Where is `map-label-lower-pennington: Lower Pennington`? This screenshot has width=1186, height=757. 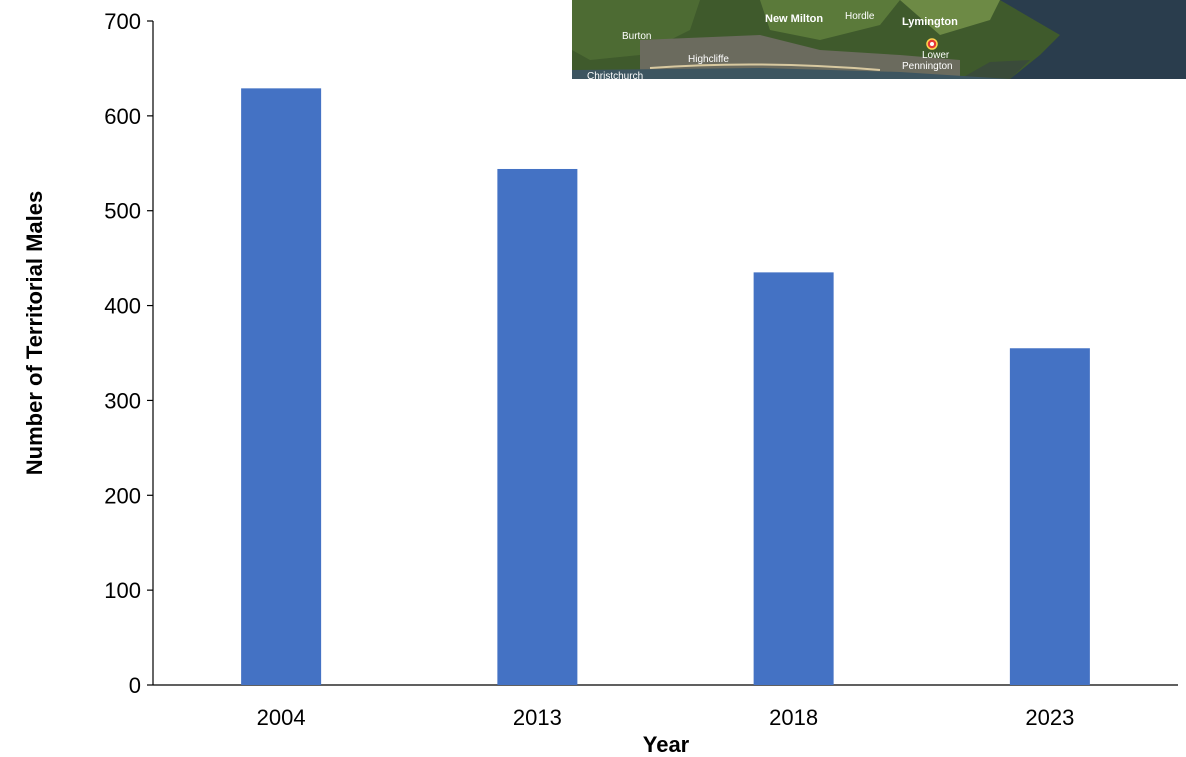
map-label-lower-pennington: Lower Pennington is located at coordinates (927, 61).